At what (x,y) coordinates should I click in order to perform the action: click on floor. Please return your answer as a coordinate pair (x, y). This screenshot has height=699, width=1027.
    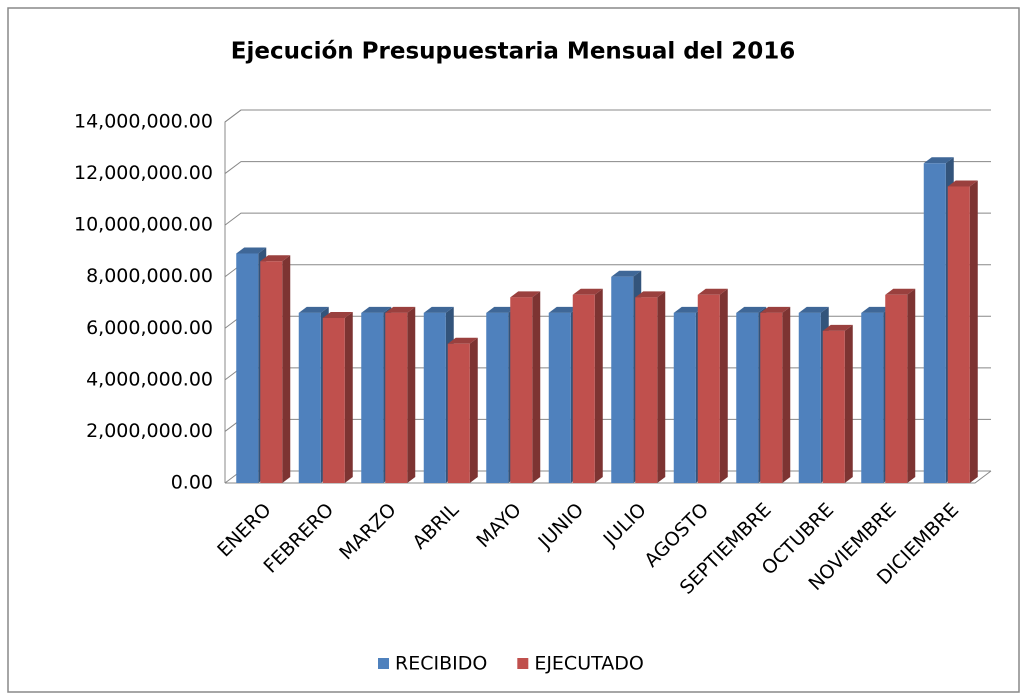
    Looking at the image, I should click on (608, 477).